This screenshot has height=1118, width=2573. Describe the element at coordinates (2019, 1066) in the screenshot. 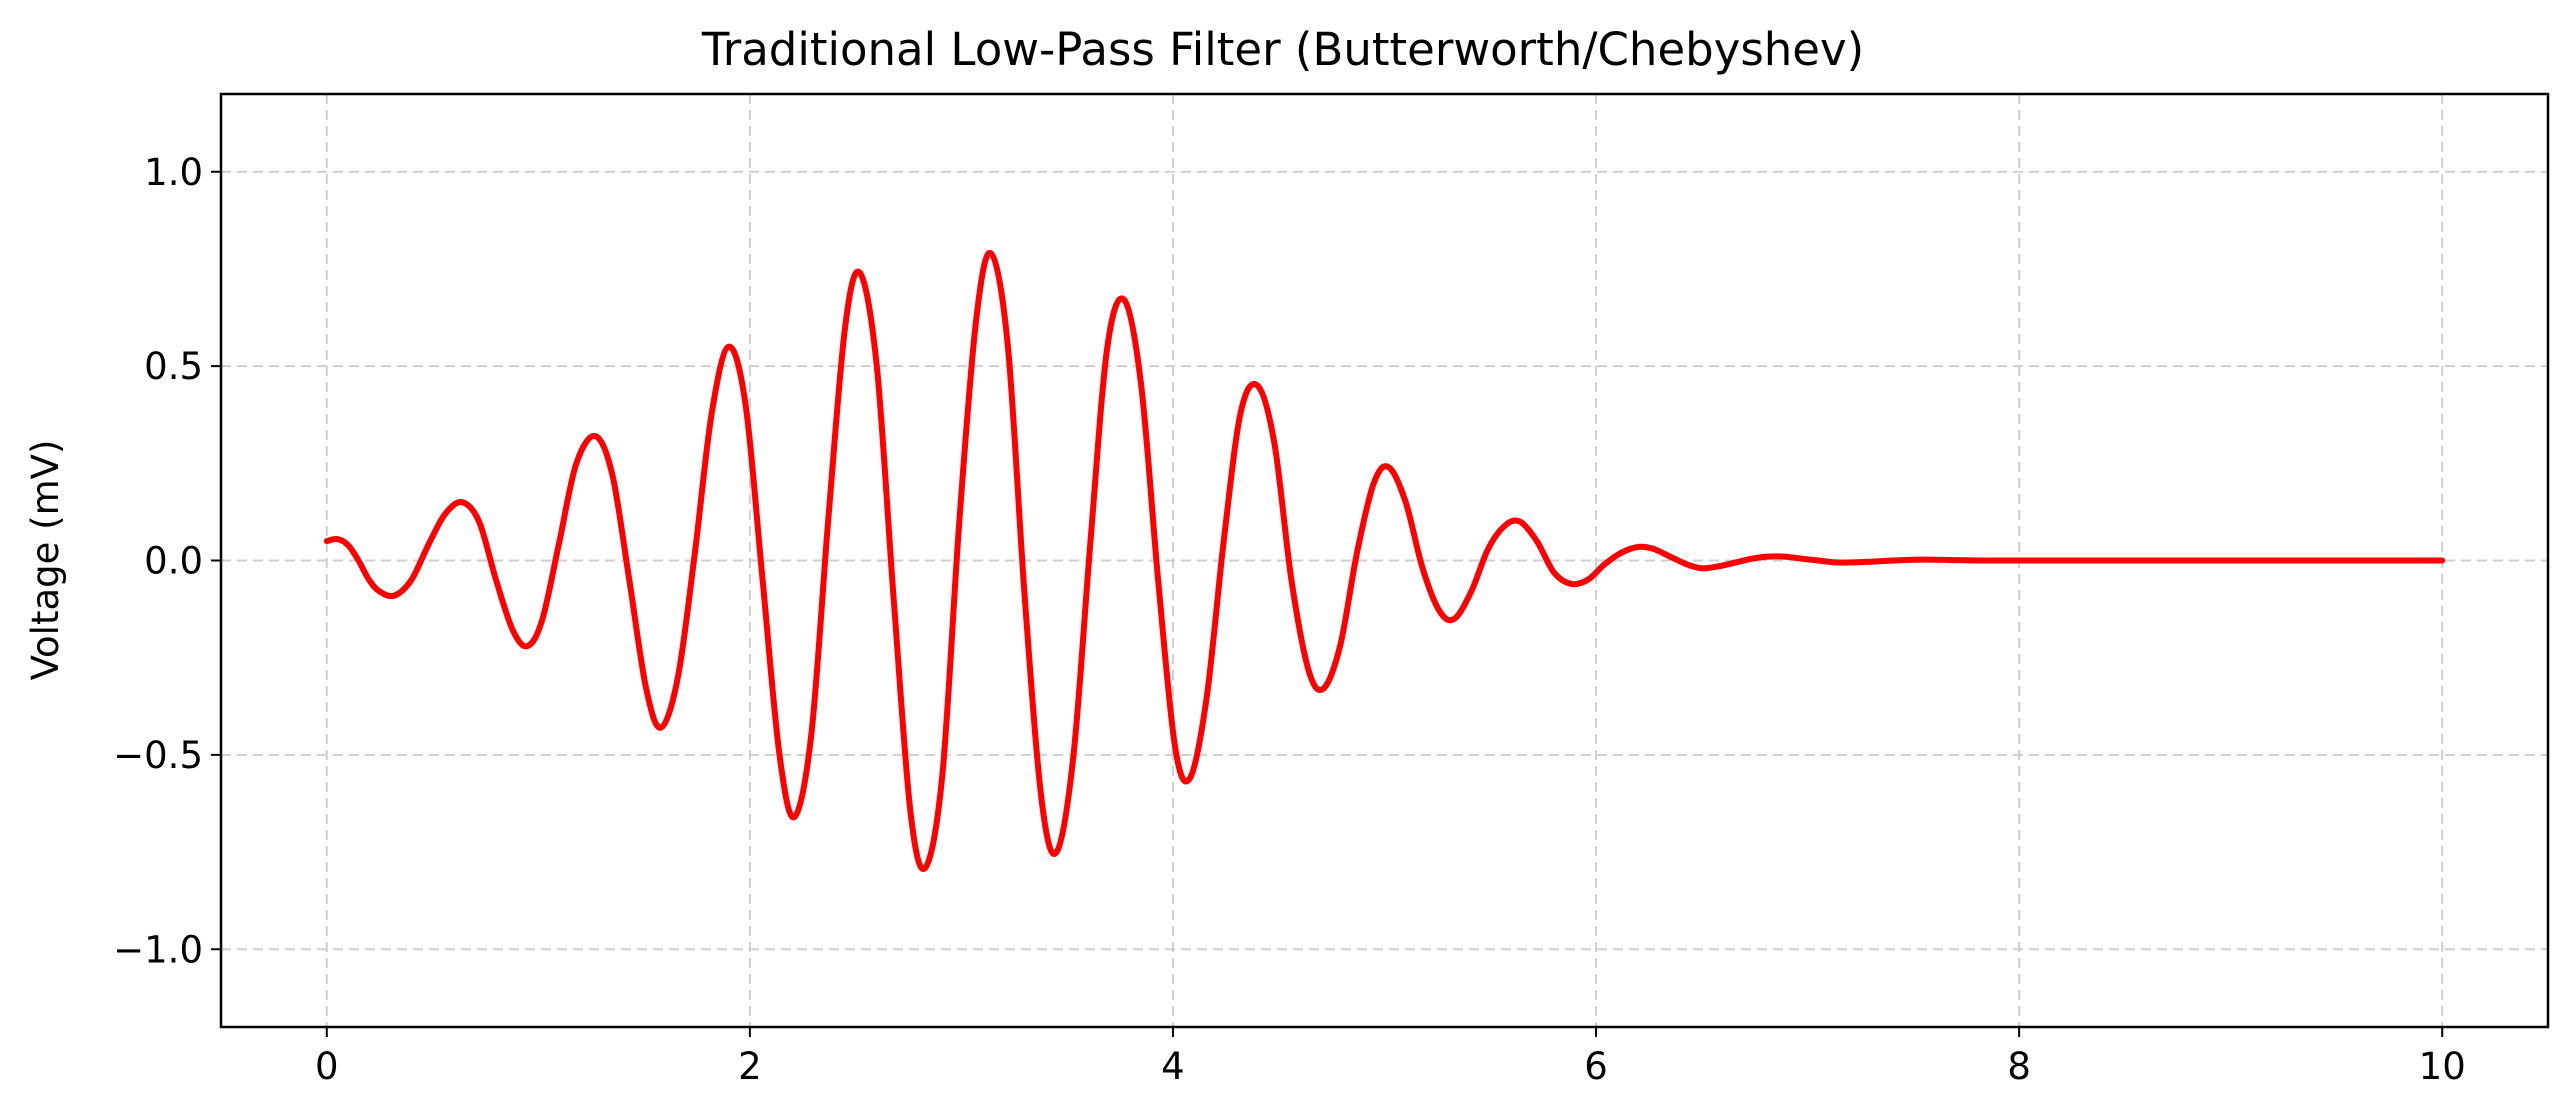

I see `x-tick-label: 8` at that location.